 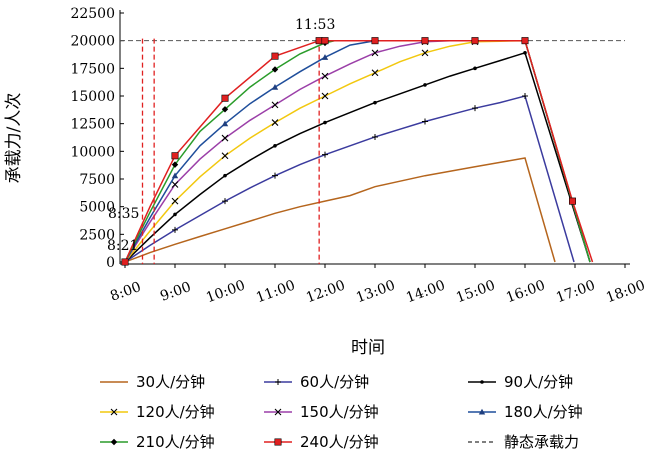 What do you see at coordinates (97, 180) in the screenshot?
I see `y-tick-label: 7500` at bounding box center [97, 180].